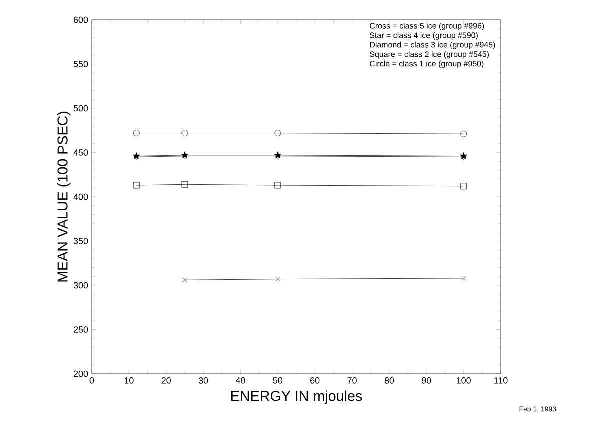 Image resolution: width=601 pixels, height=424 pixels. Describe the element at coordinates (389, 381) in the screenshot. I see `x-tick-label: 80` at that location.